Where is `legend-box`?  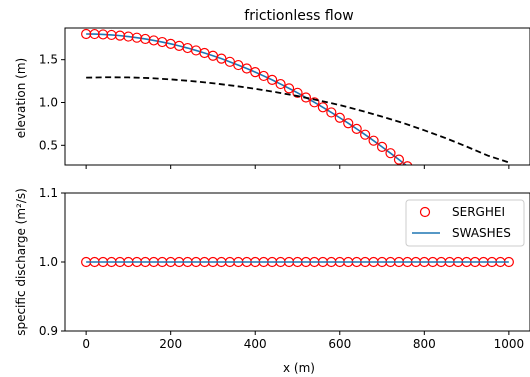 legend-box is located at coordinates (465, 223).